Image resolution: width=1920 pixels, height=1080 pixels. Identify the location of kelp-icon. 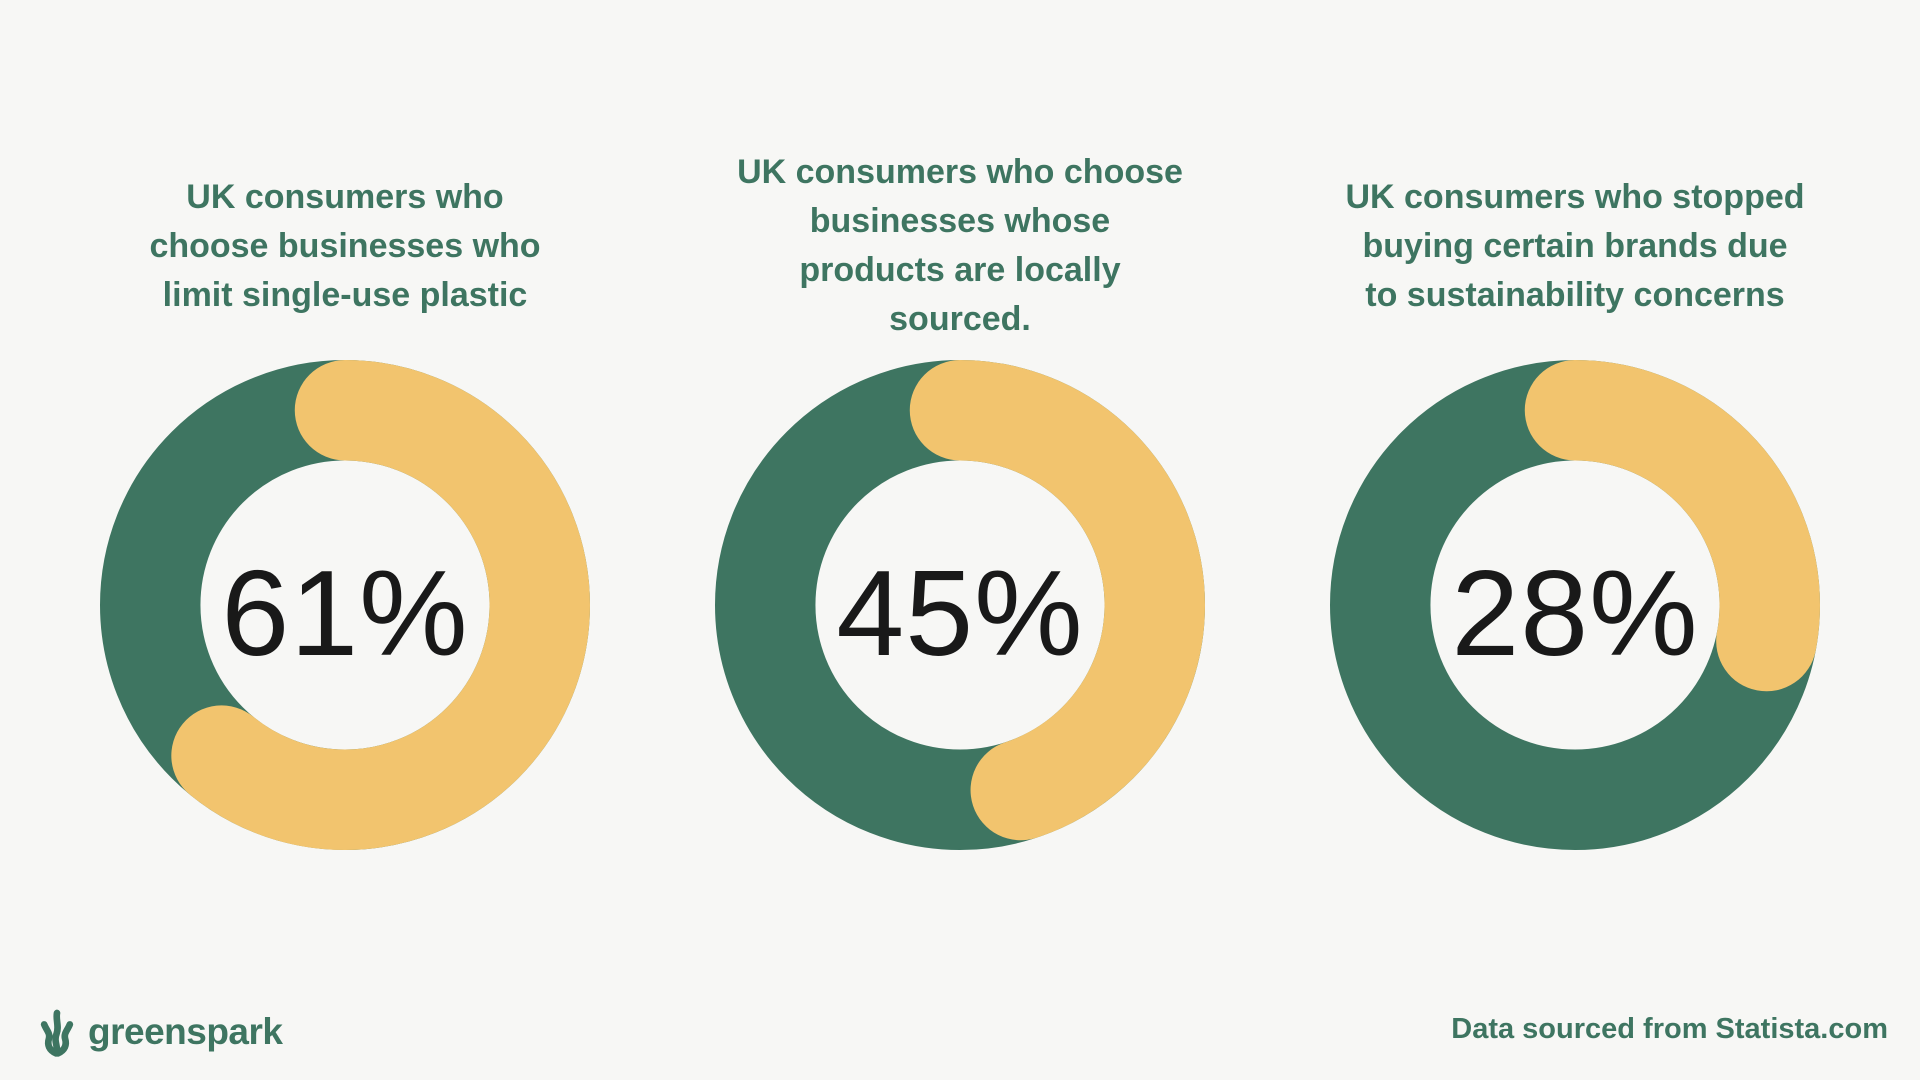
(57, 1033).